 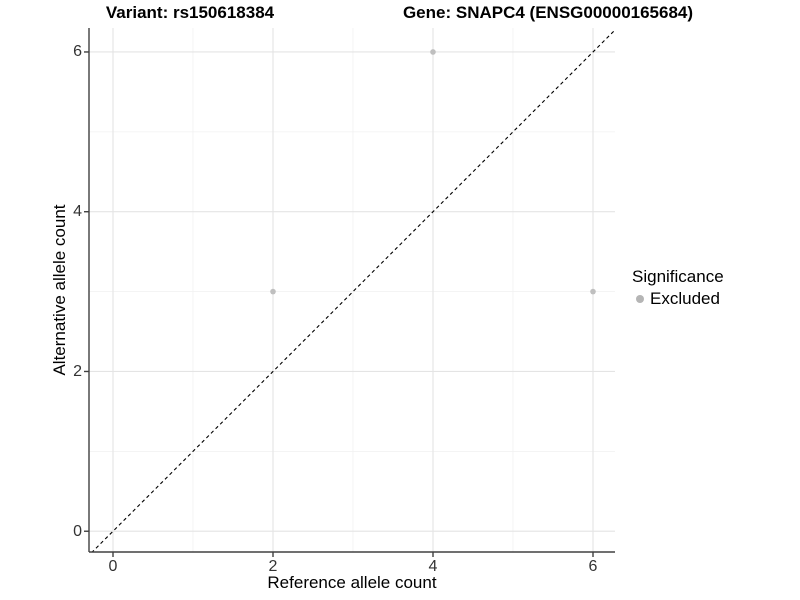 What do you see at coordinates (593, 566) in the screenshot?
I see `x-tick-label: 6` at bounding box center [593, 566].